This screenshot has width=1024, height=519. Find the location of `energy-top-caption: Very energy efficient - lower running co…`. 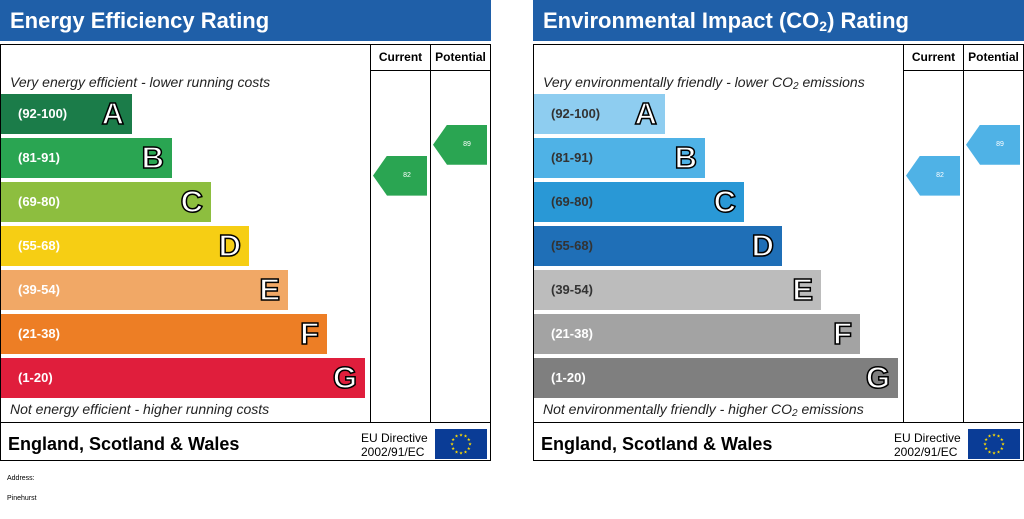

energy-top-caption: Very energy efficient - lower running co… is located at coordinates (140, 82).